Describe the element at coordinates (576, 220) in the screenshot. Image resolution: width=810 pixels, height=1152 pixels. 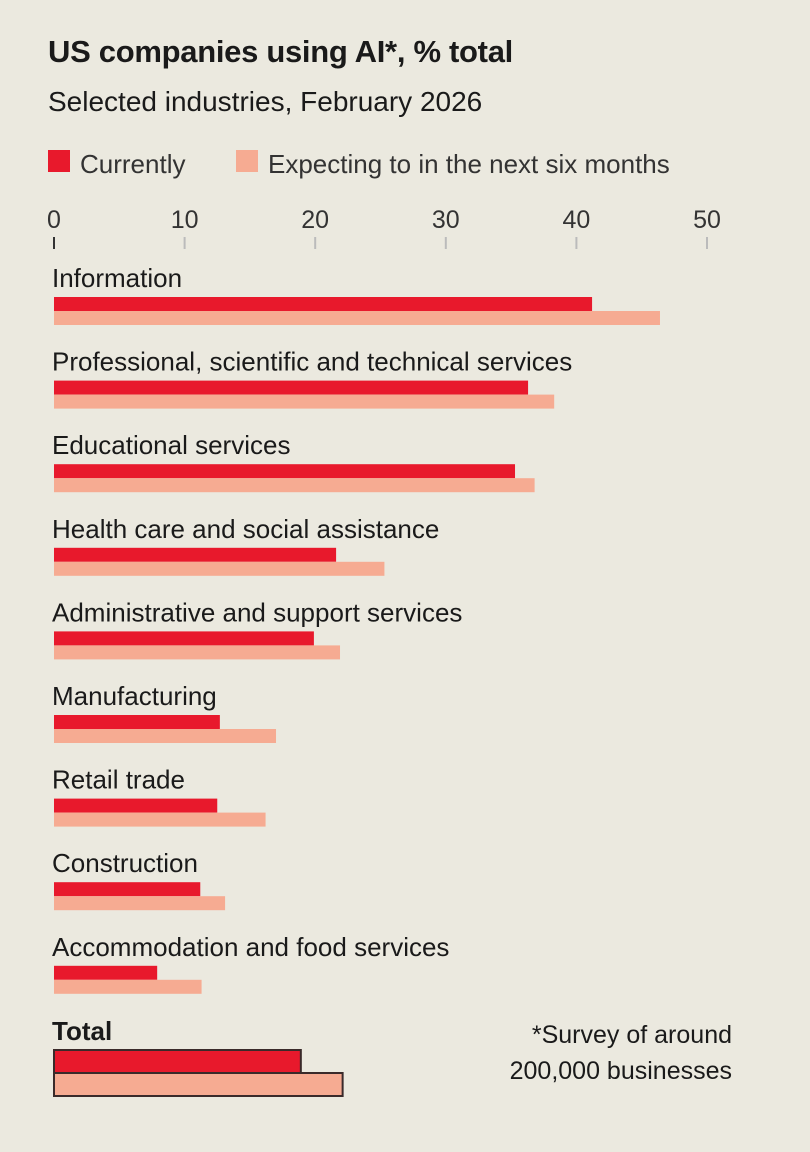
I see `x-tick-label: 40` at that location.